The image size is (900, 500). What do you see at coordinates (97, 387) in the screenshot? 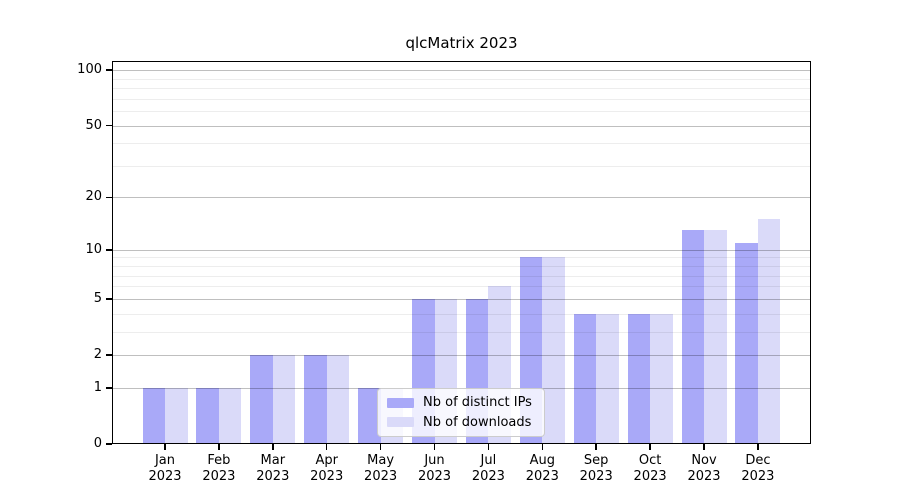
I see `y-tick-label-1: 1` at bounding box center [97, 387].